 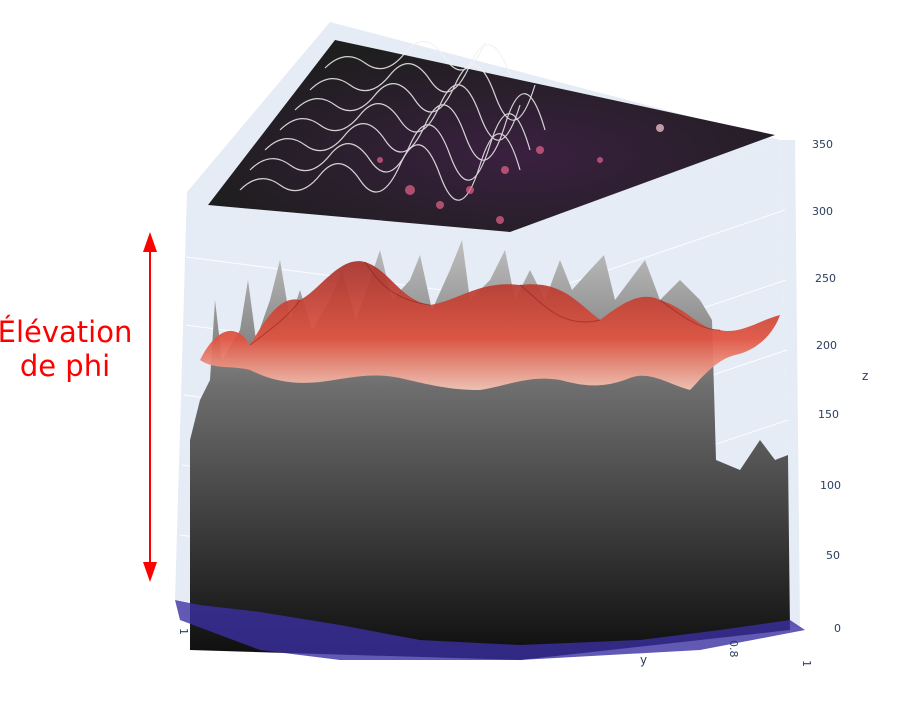 What do you see at coordinates (733, 649) in the screenshot?
I see `y-tick-0.8: 0.8` at bounding box center [733, 649].